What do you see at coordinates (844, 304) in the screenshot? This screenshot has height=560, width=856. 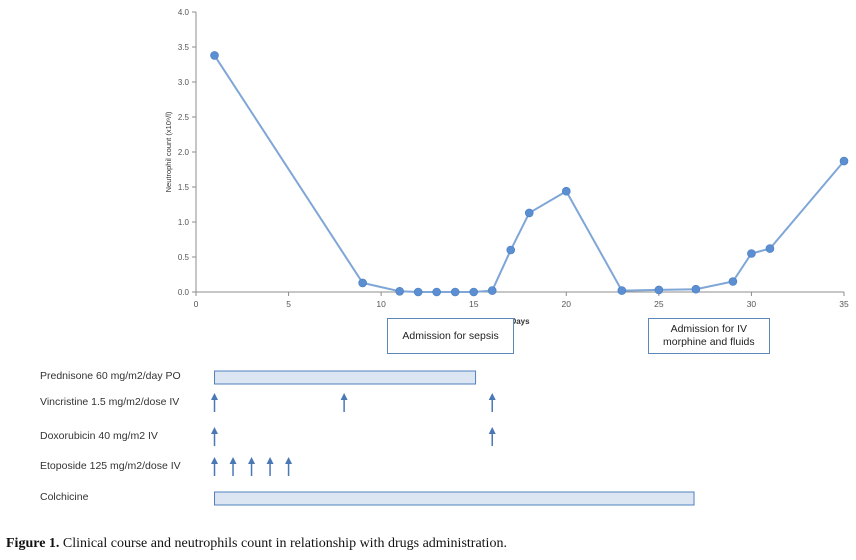 I see `x-tick-label: 35` at bounding box center [844, 304].